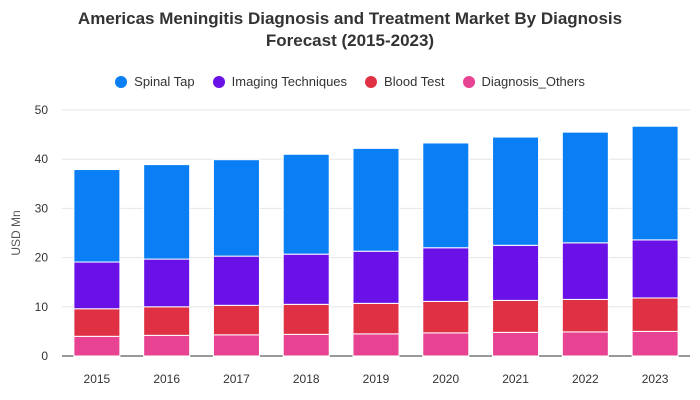 This screenshot has height=400, width=700. What do you see at coordinates (42, 110) in the screenshot?
I see `y-tick-label: 50` at bounding box center [42, 110].